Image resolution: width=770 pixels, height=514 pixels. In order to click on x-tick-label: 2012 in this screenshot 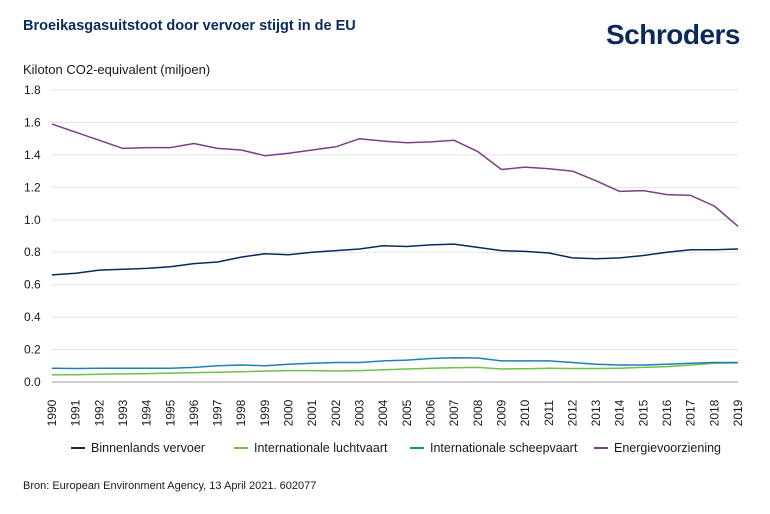, I will do `click(572, 412)`.